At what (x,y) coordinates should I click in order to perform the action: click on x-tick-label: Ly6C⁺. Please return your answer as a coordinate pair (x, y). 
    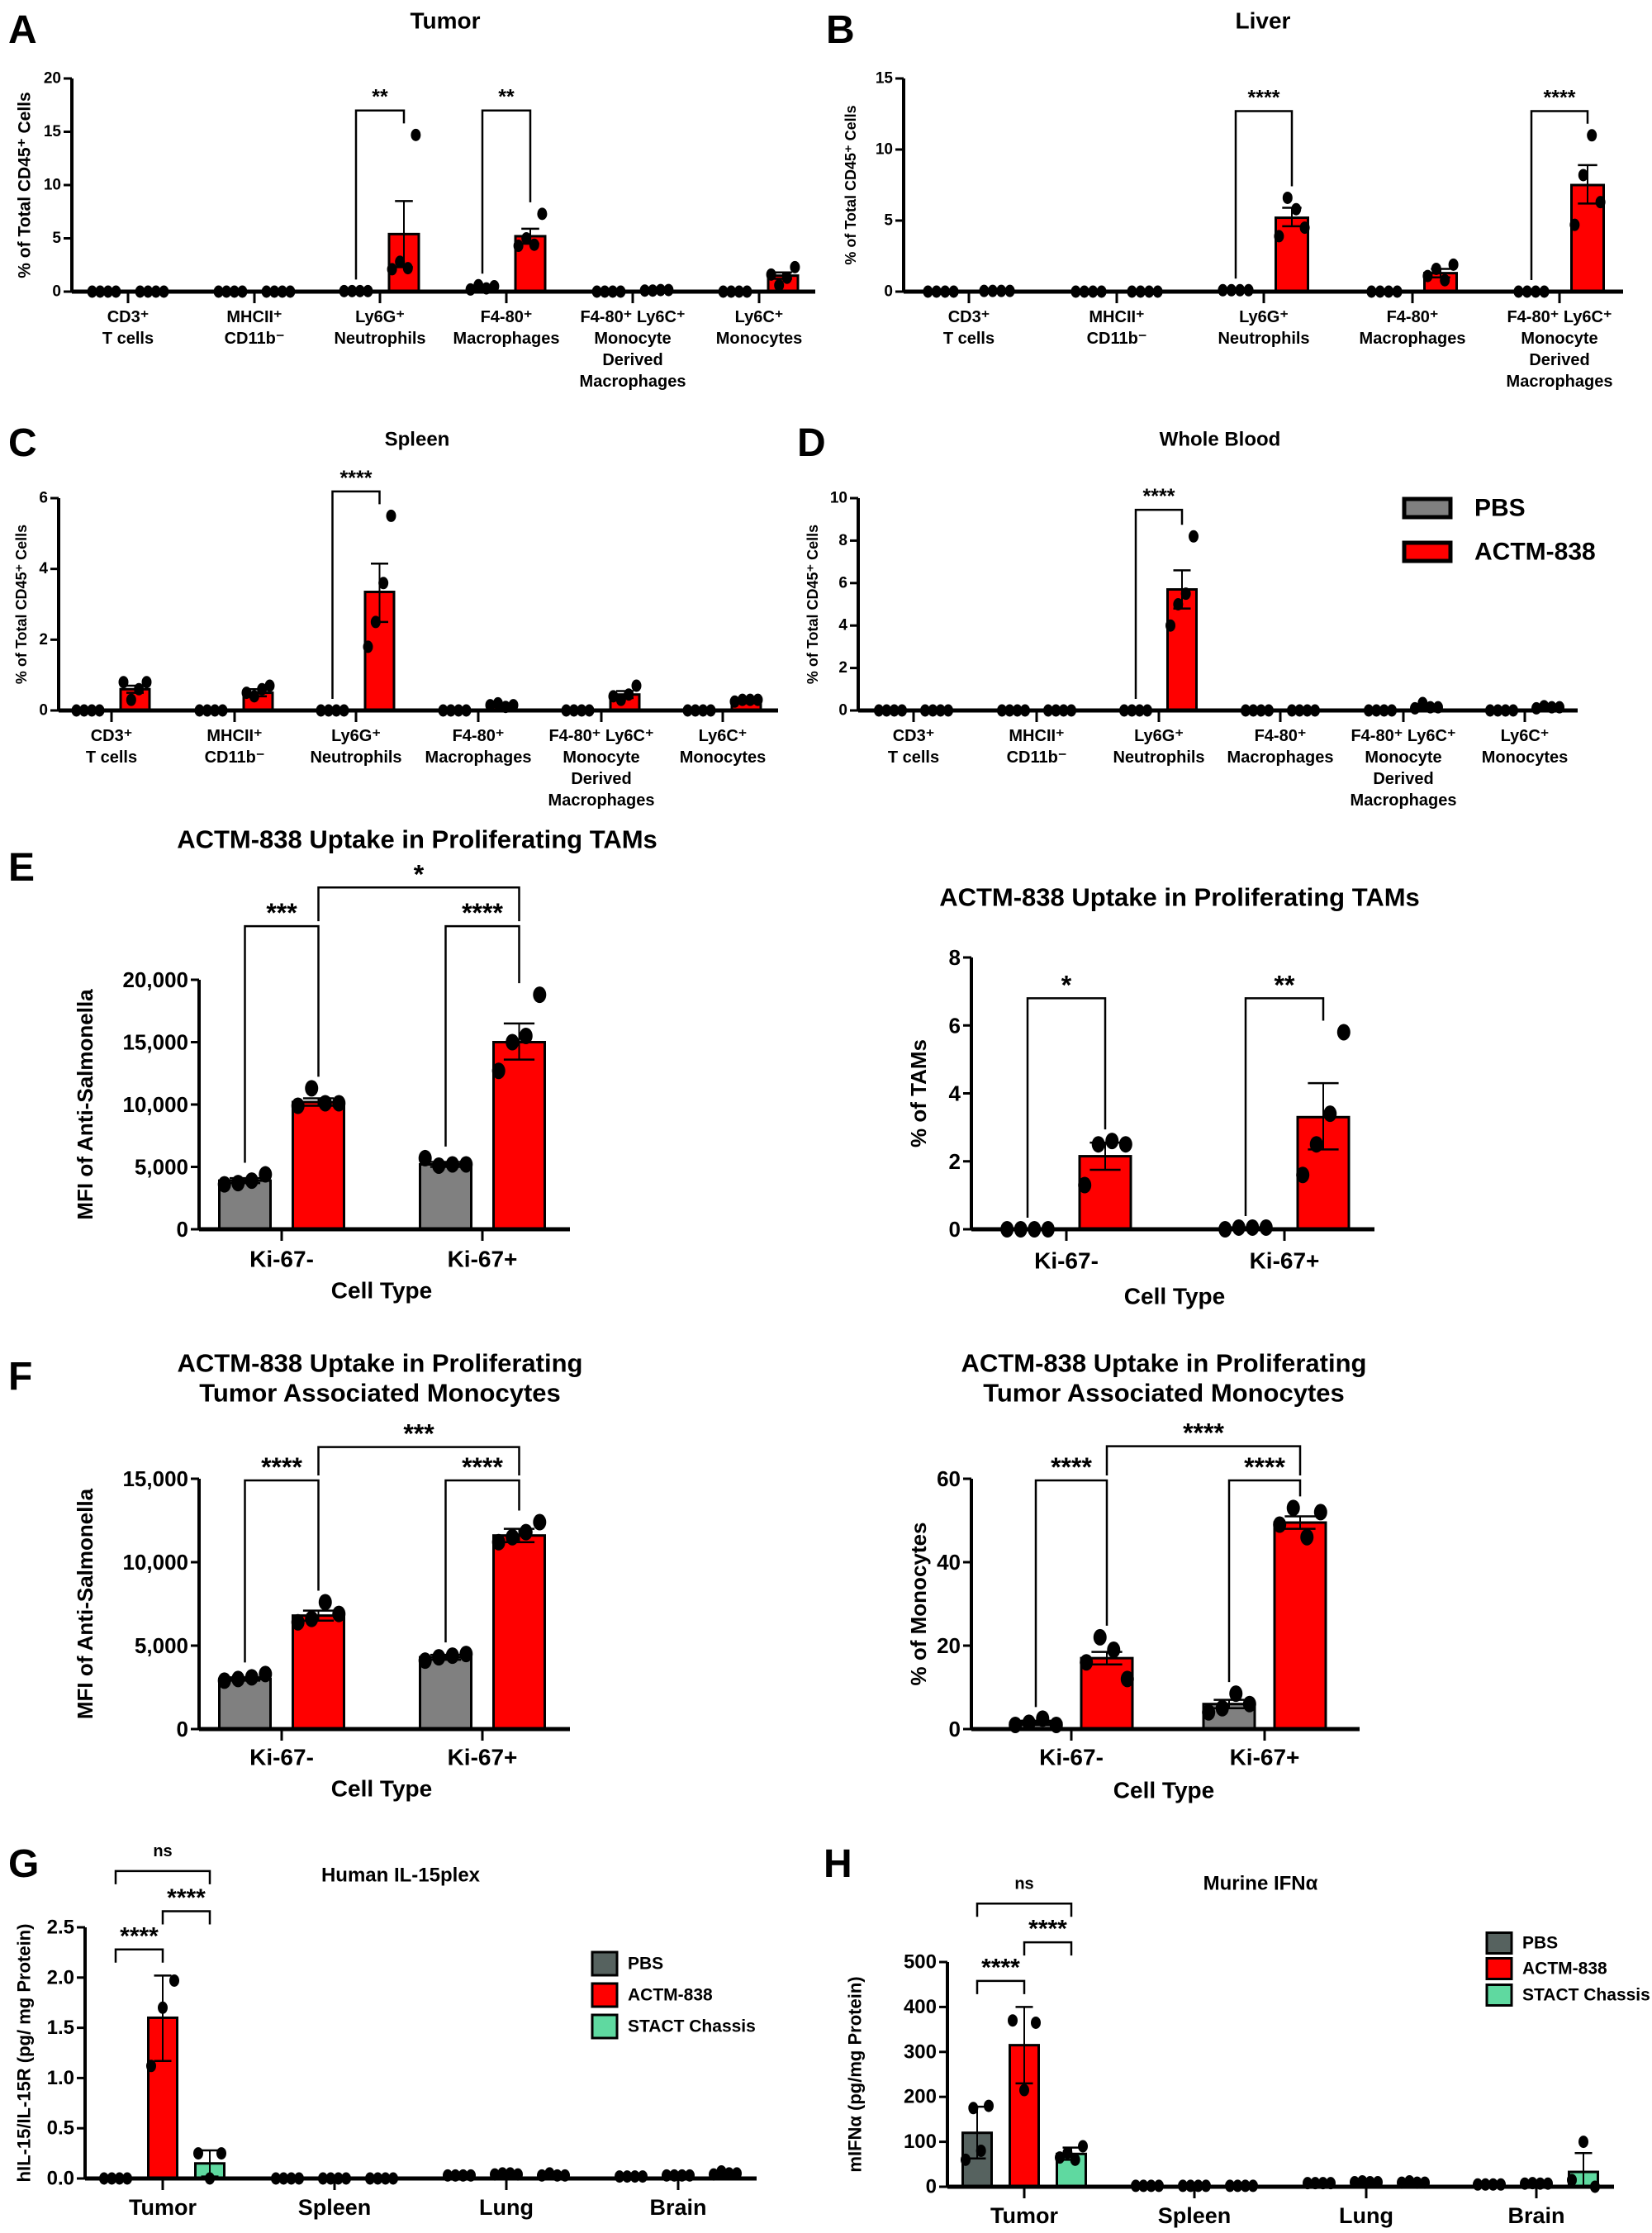
    Looking at the image, I should click on (1525, 736).